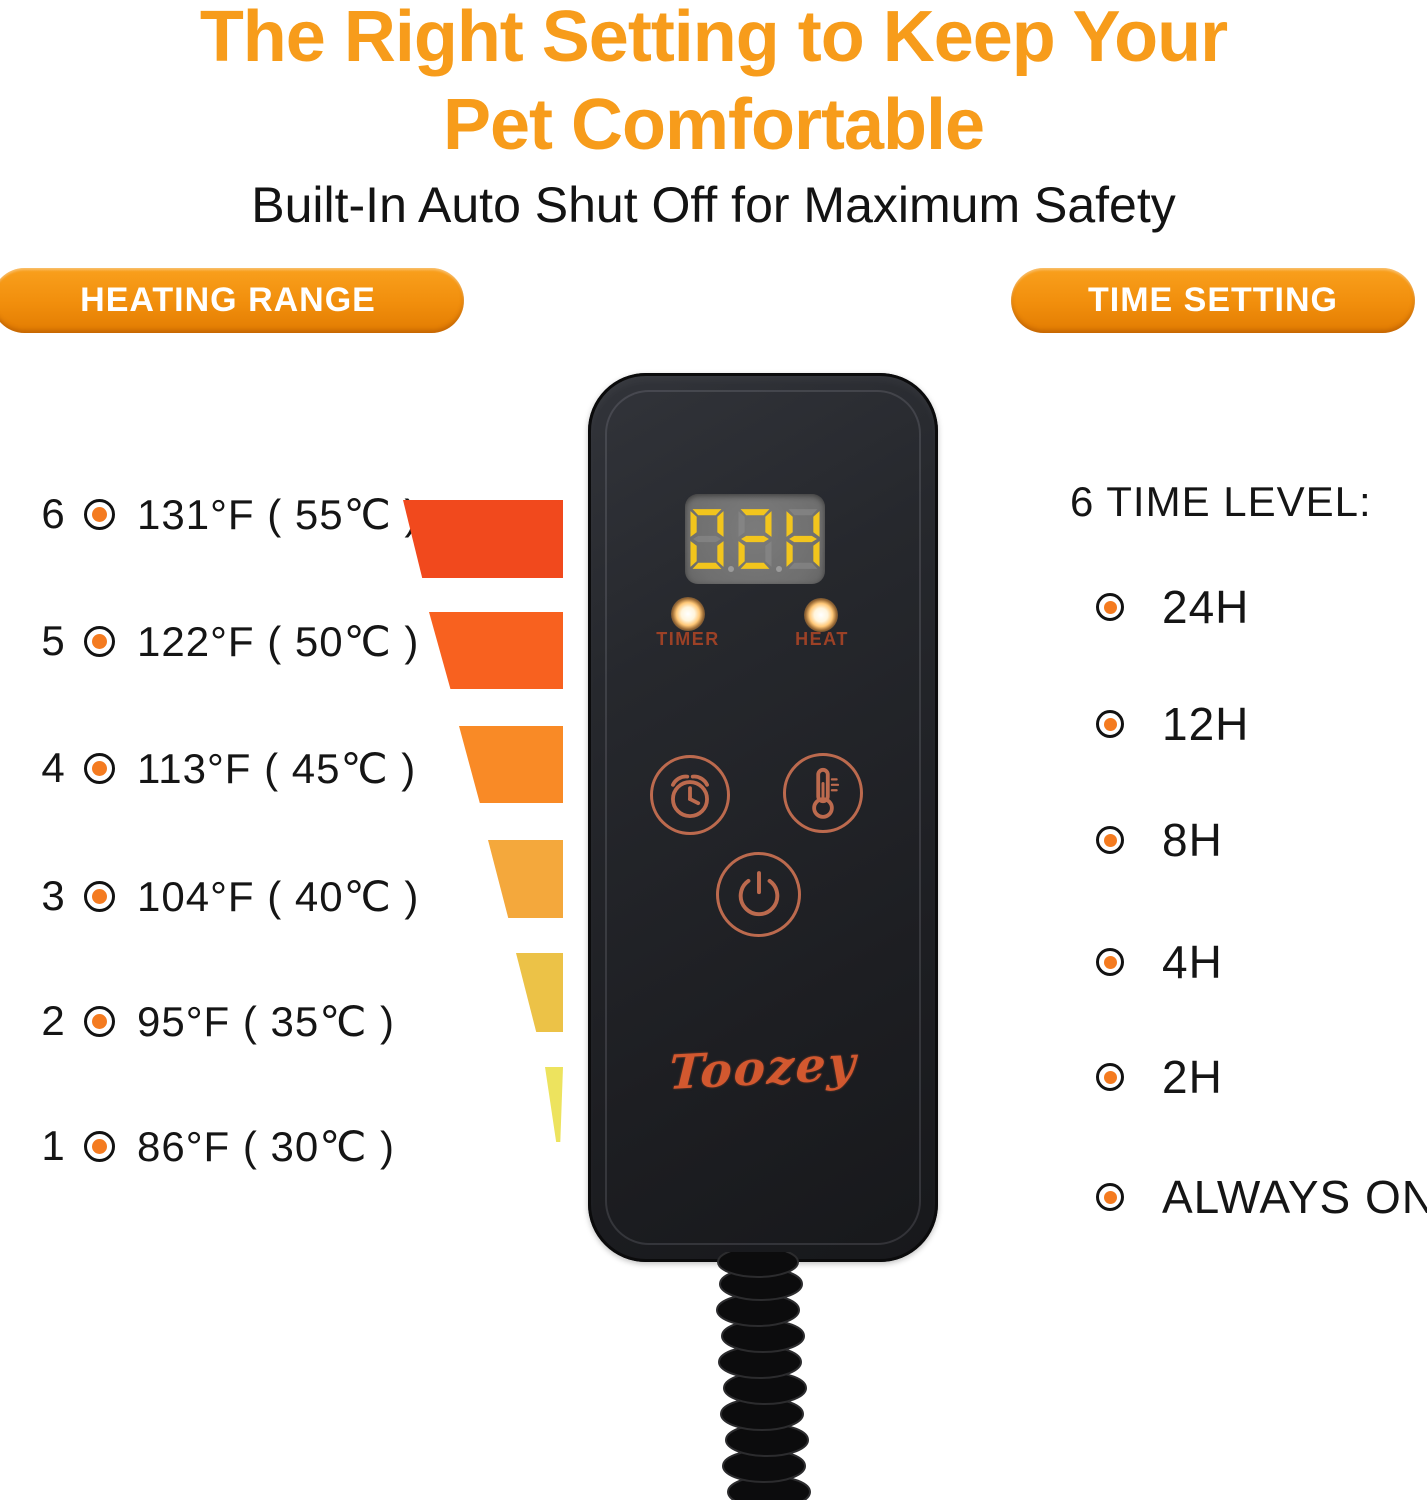 This screenshot has height=1500, width=1427. What do you see at coordinates (277, 768) in the screenshot?
I see `level-temperature: 113°F ( 45℃ )` at bounding box center [277, 768].